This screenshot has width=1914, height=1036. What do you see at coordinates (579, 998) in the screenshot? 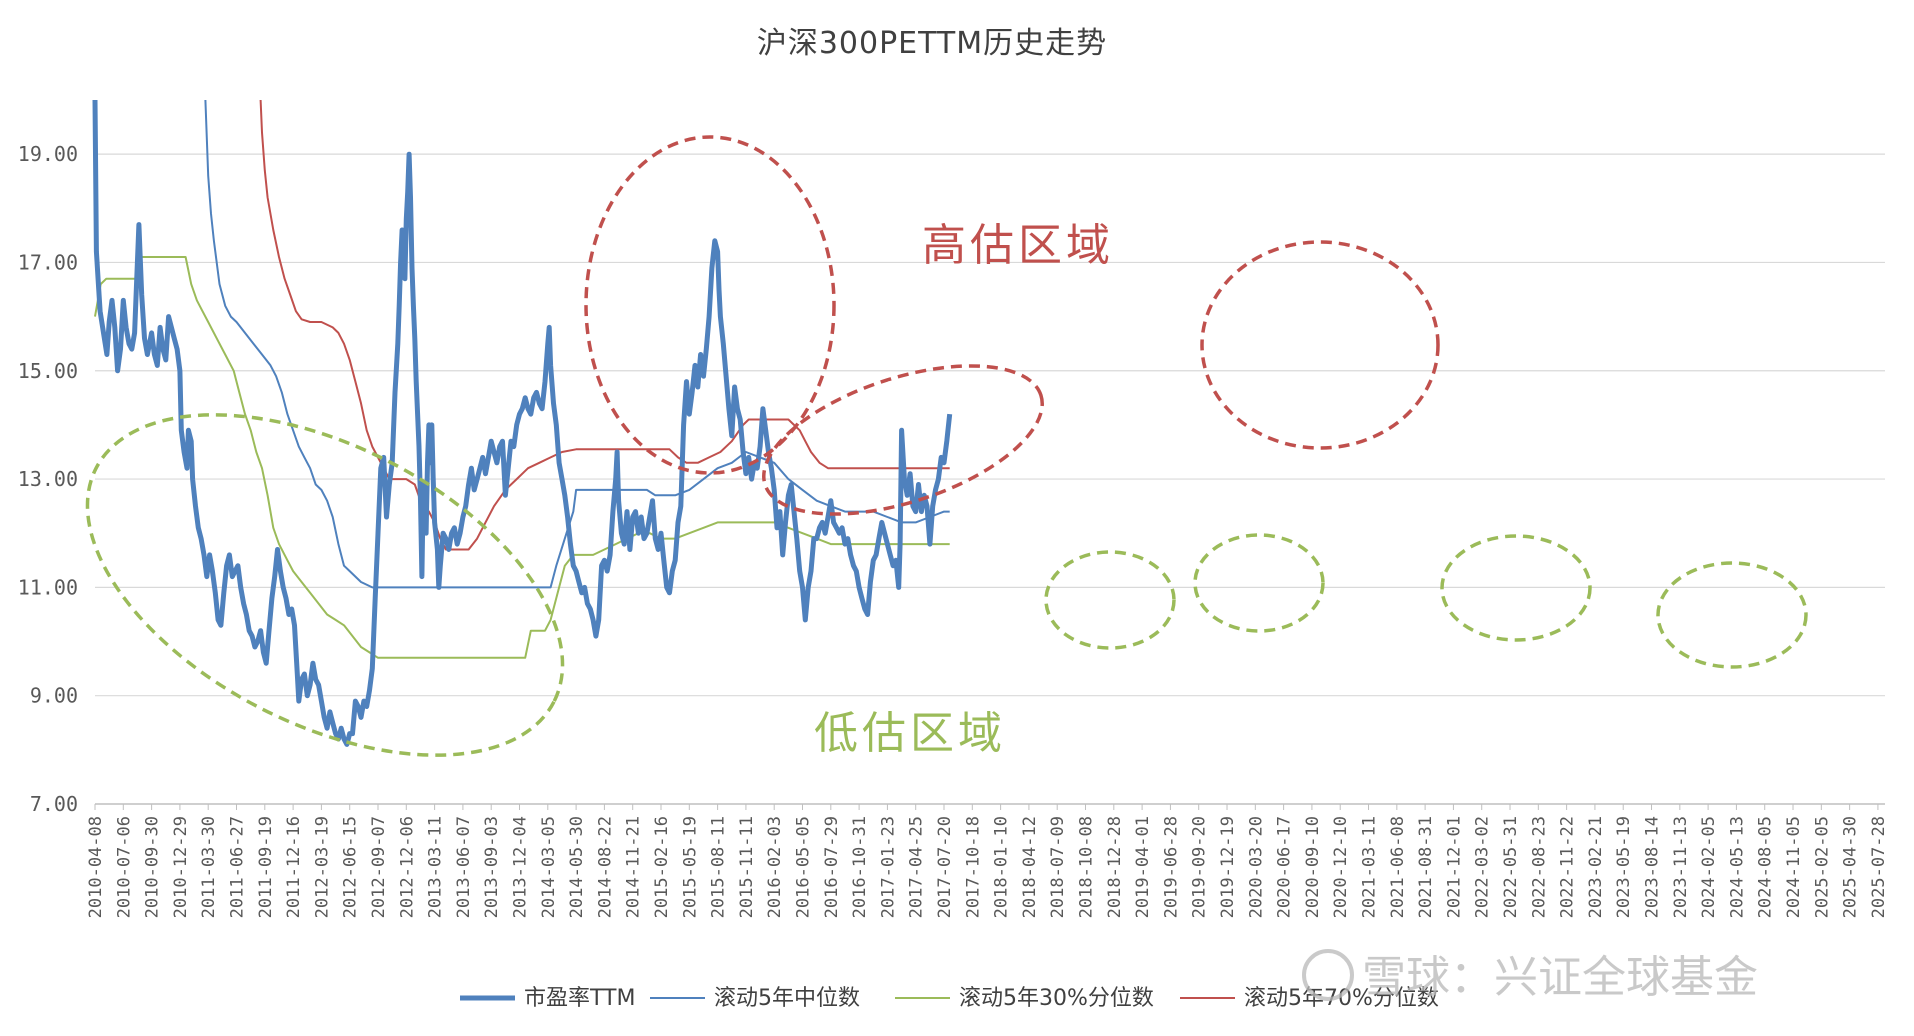
I see `legend-label-pe: 市盈率TTM` at bounding box center [579, 998].